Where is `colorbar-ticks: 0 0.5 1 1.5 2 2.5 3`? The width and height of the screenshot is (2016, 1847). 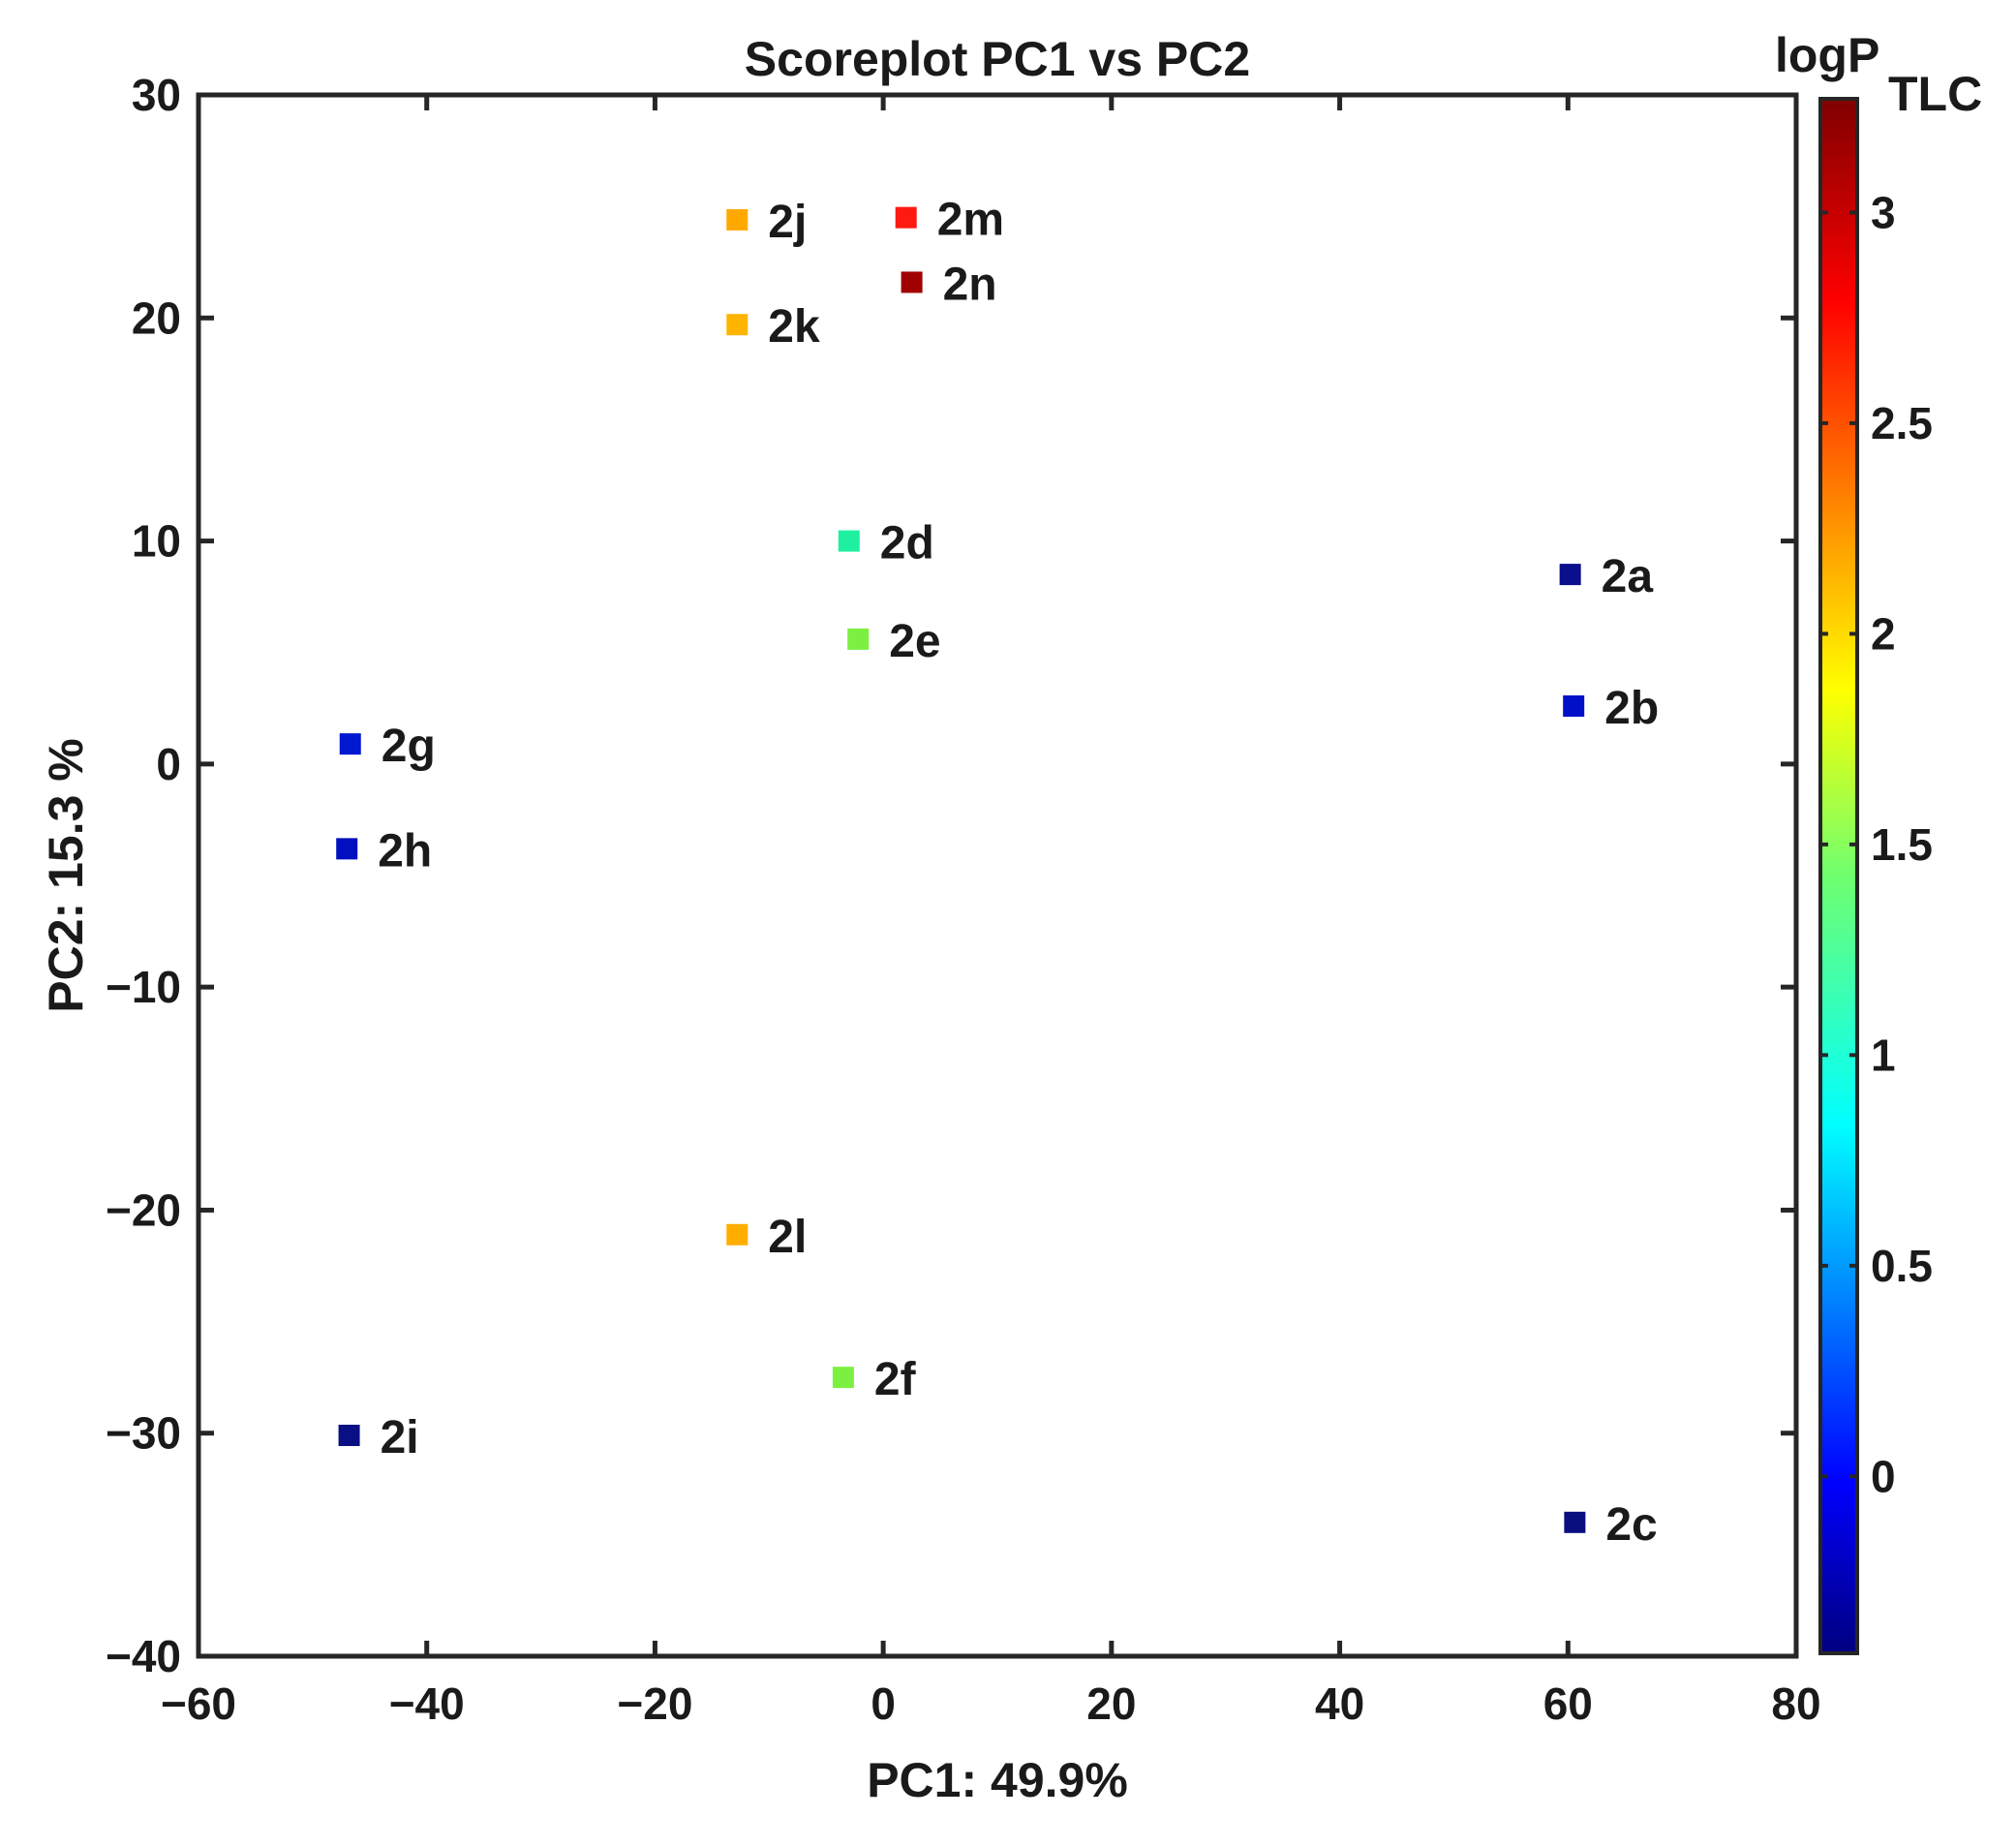 colorbar-ticks: 0 0.5 1 1.5 2 2.5 3 is located at coordinates (1877, 844).